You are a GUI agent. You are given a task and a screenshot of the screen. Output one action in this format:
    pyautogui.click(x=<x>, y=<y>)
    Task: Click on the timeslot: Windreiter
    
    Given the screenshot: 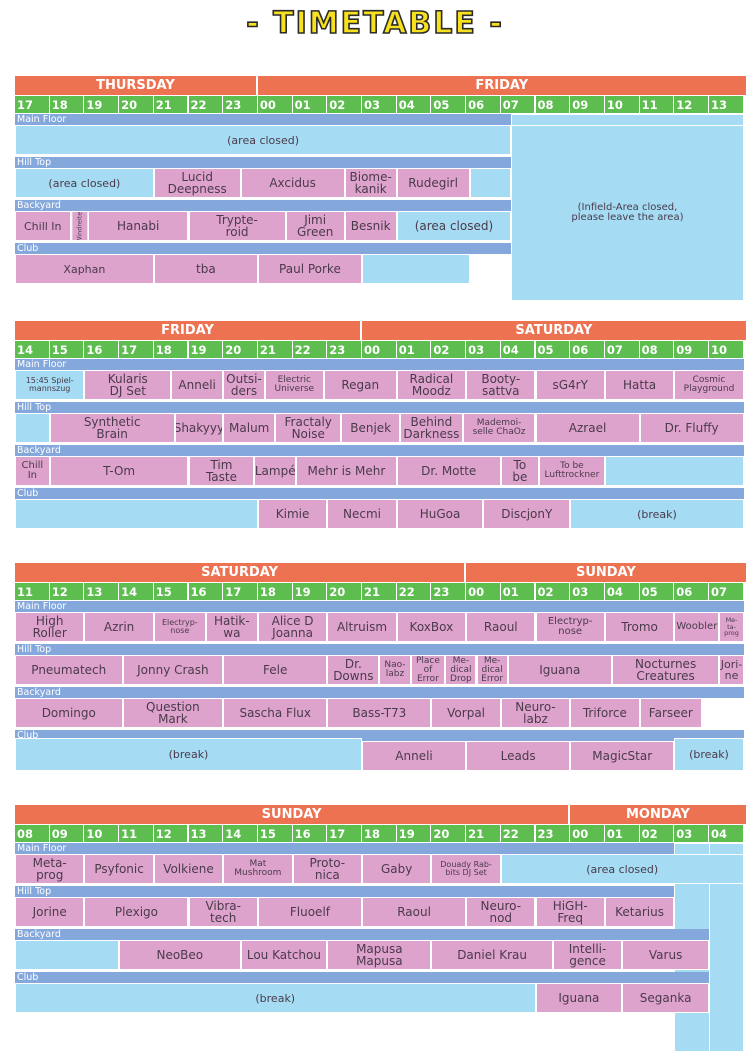 What is the action you would take?
    pyautogui.click(x=79, y=226)
    